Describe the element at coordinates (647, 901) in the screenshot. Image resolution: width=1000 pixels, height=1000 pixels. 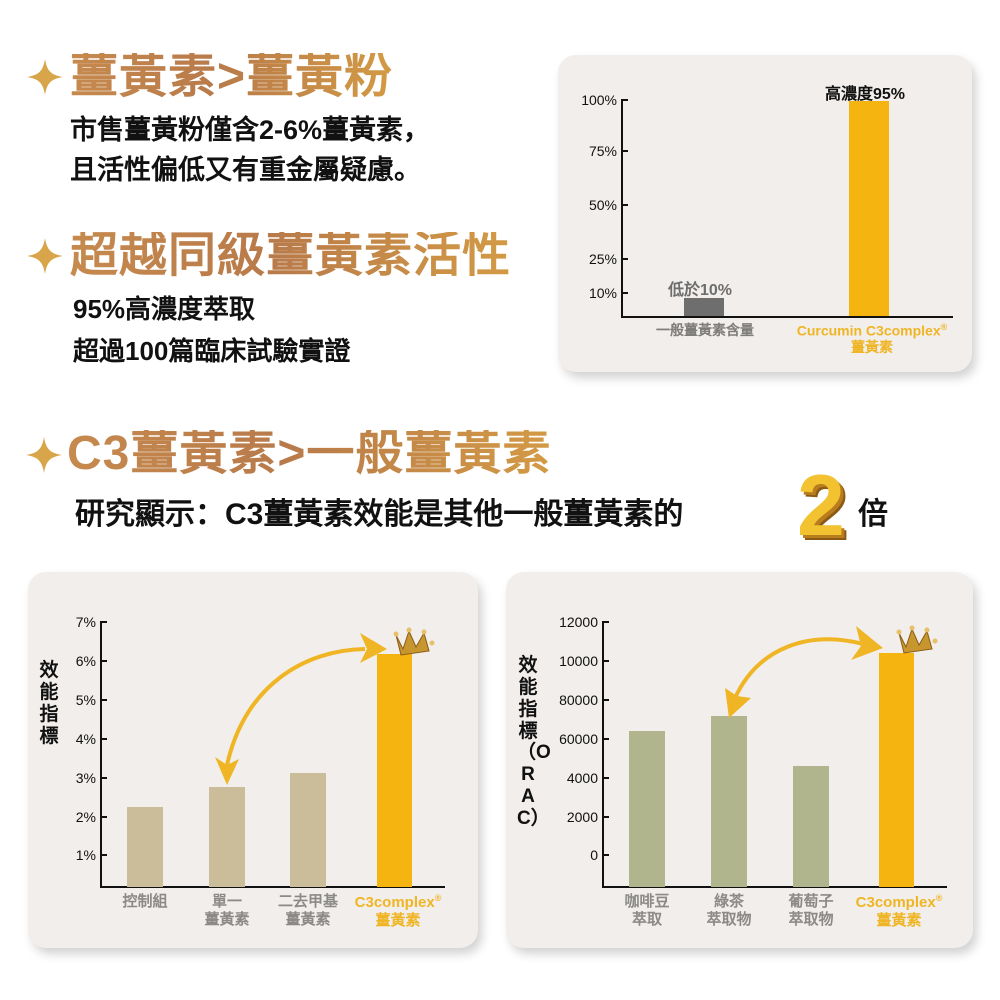
I see `x-label-line: 咖啡豆` at that location.